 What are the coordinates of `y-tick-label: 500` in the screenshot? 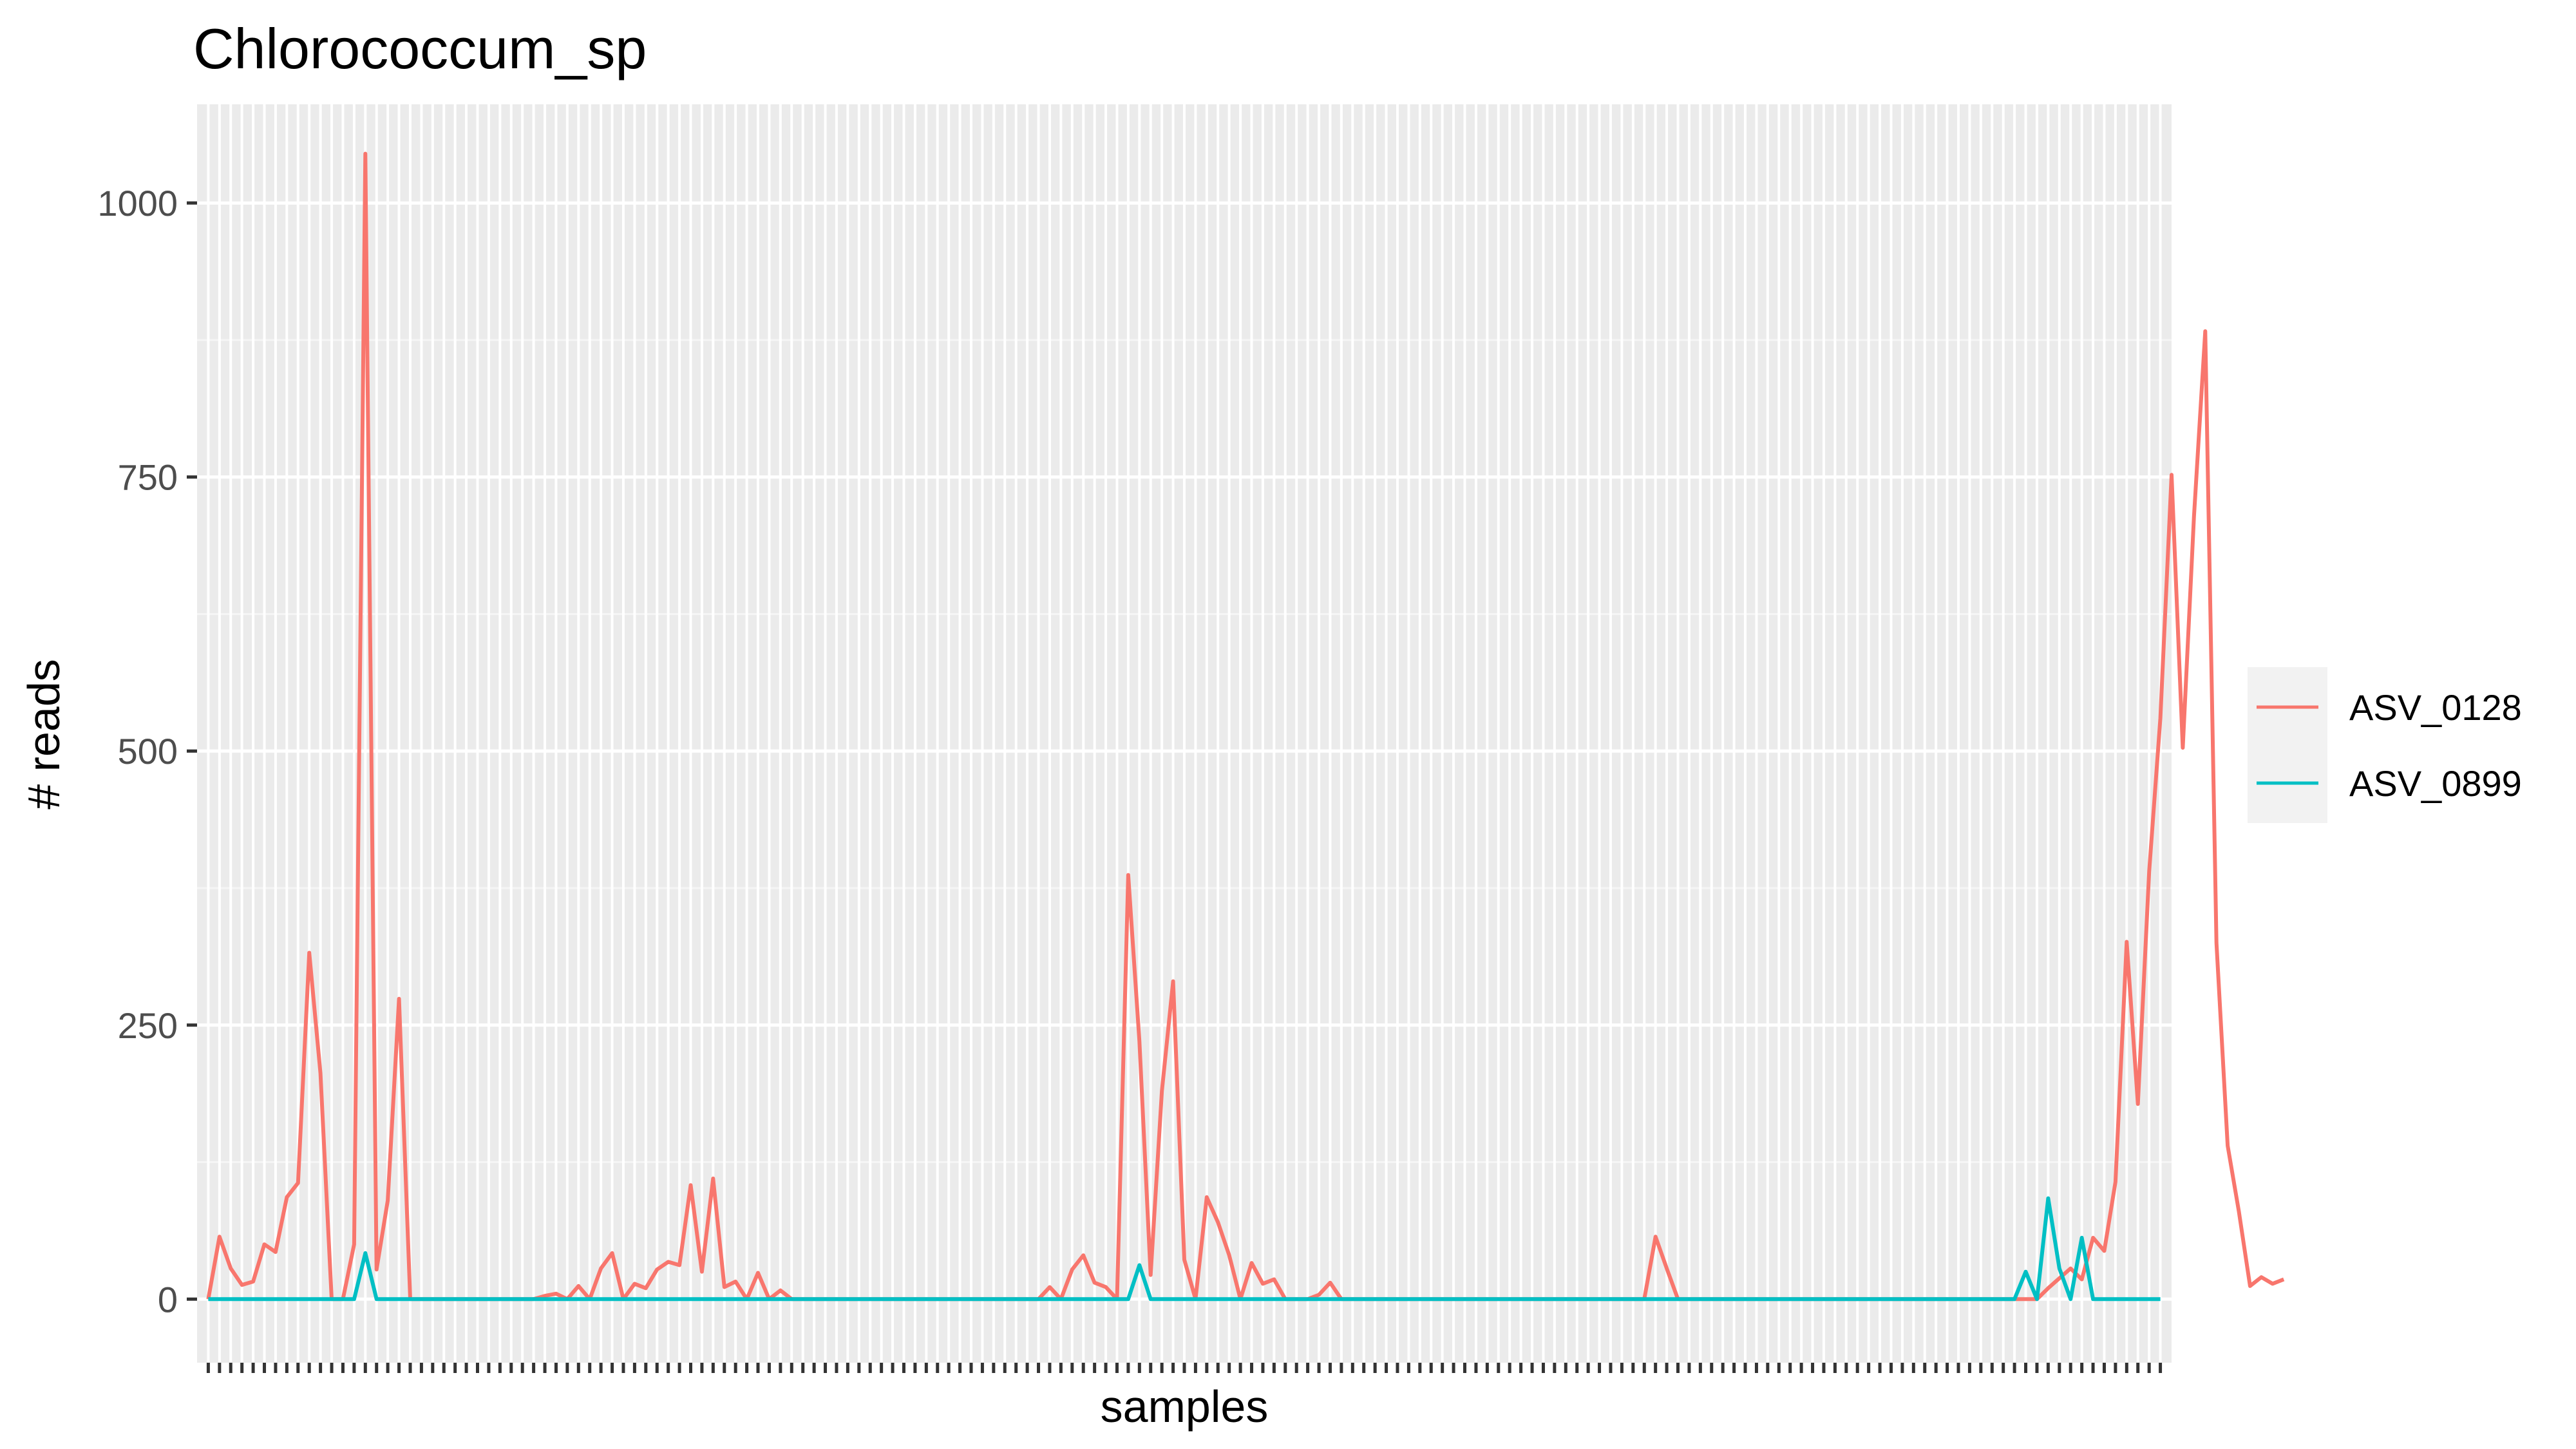 It's located at (148, 751).